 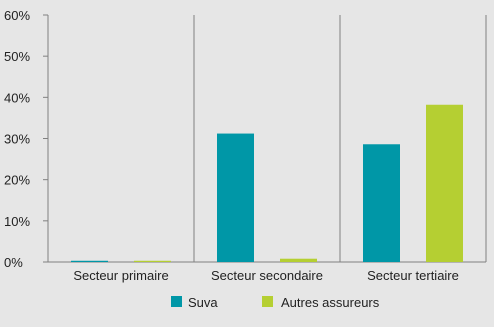 I want to click on y-tick-label: 30%, so click(x=17, y=139).